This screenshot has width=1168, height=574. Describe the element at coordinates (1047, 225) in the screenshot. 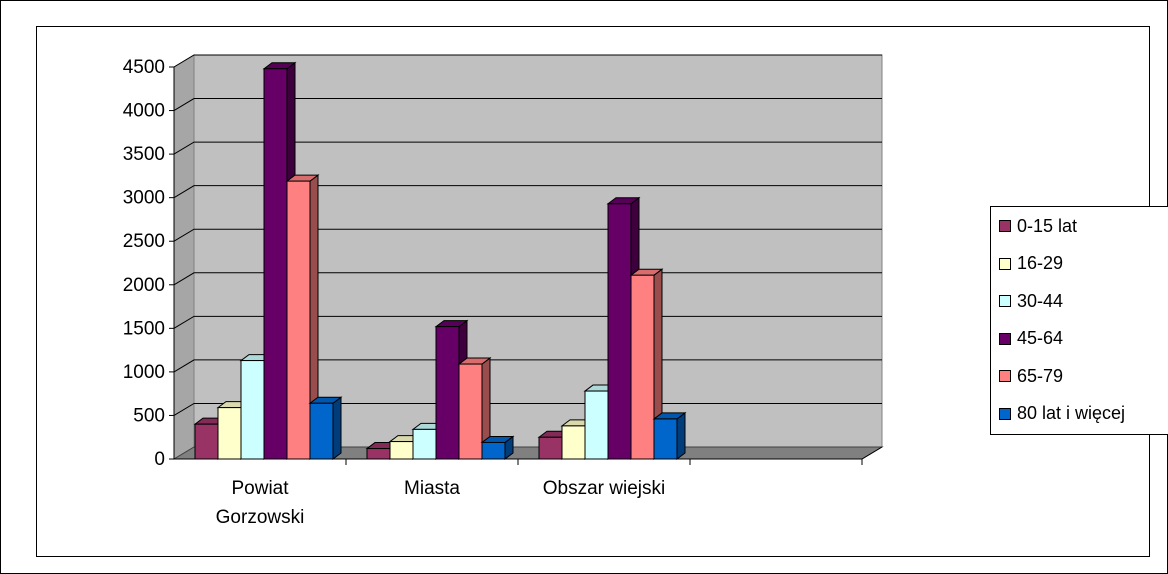

I see `legend-label: 0-15 lat` at that location.